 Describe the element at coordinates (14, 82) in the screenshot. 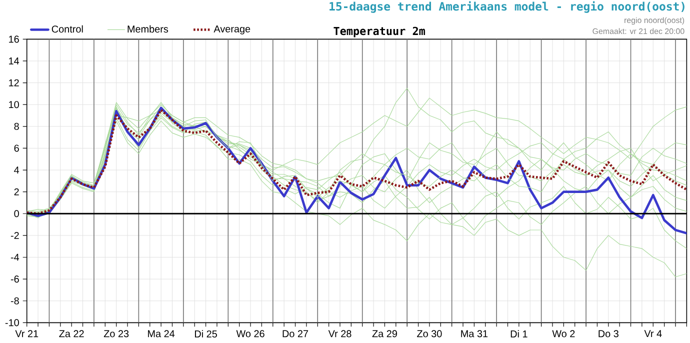

I see `y-tick-label: 12` at that location.